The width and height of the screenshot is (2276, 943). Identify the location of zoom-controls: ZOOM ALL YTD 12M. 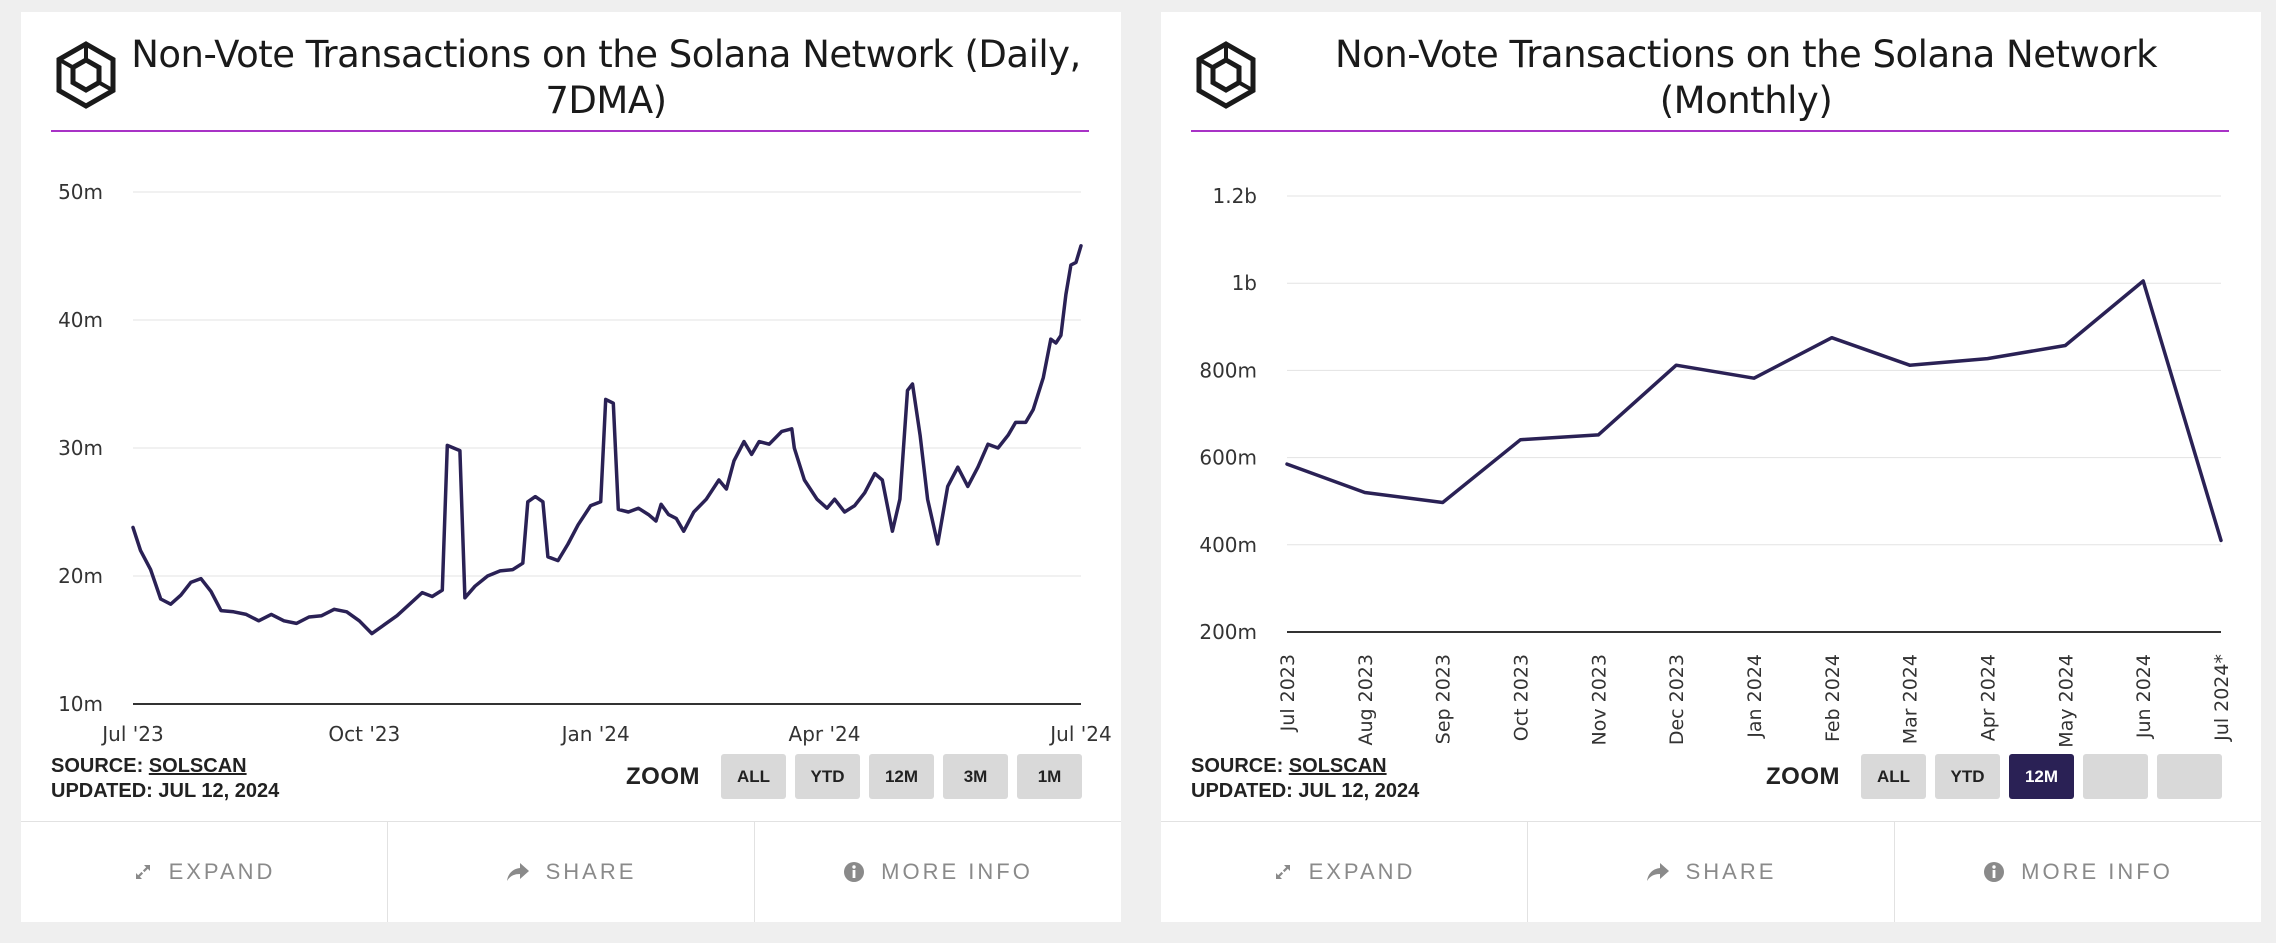
(1994, 776).